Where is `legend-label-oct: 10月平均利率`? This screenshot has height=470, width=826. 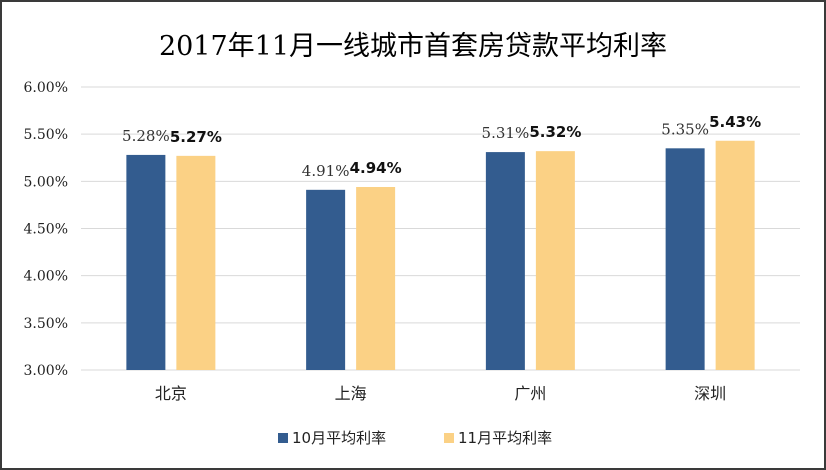
legend-label-oct: 10月平均利率 is located at coordinates (339, 438).